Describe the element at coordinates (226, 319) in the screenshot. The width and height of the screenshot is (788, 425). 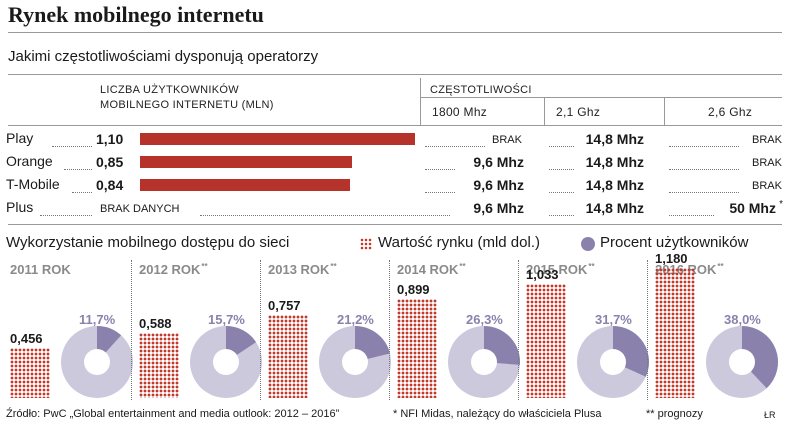
I see `user-share-label: 15,7%` at that location.